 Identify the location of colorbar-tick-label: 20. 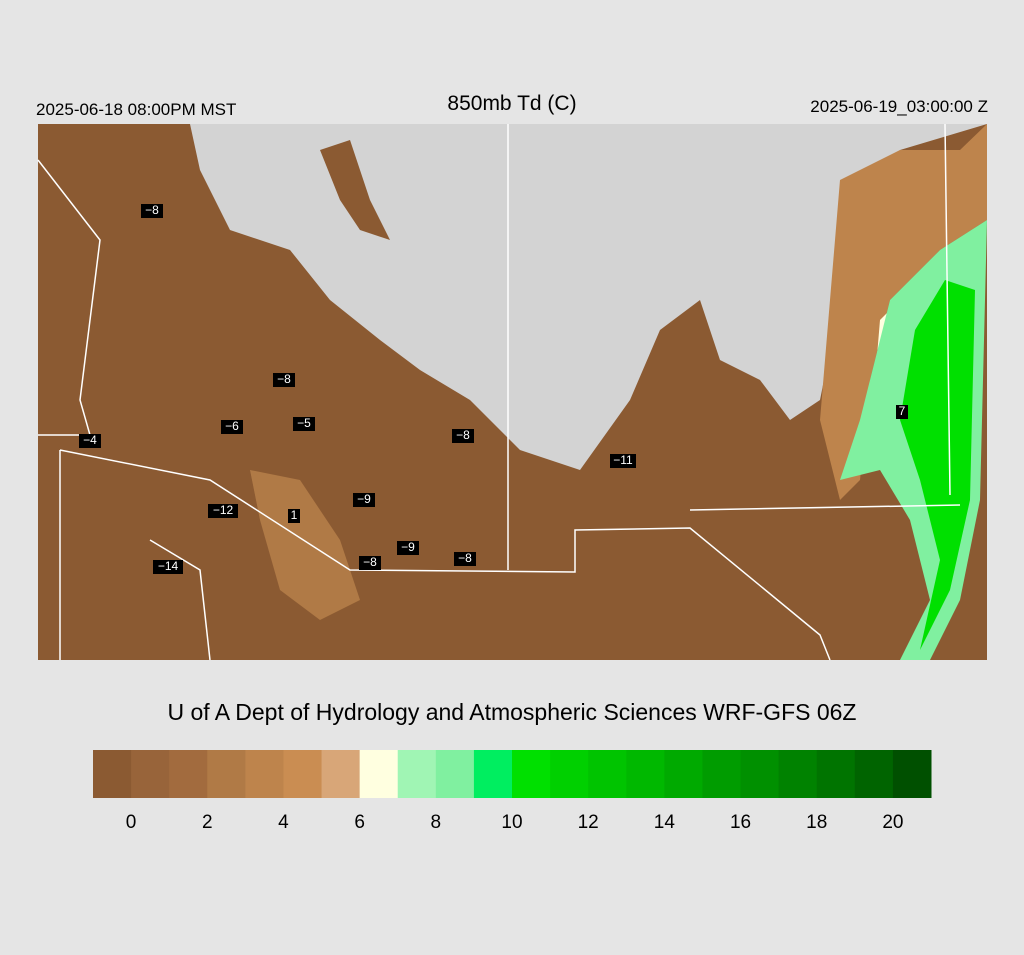
(892, 822).